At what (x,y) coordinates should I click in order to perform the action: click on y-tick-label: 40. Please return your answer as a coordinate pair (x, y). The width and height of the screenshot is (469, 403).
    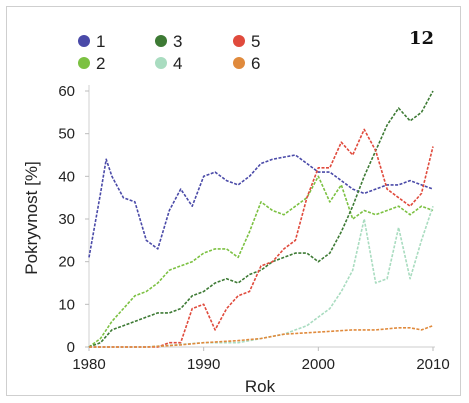
    Looking at the image, I should click on (66, 176).